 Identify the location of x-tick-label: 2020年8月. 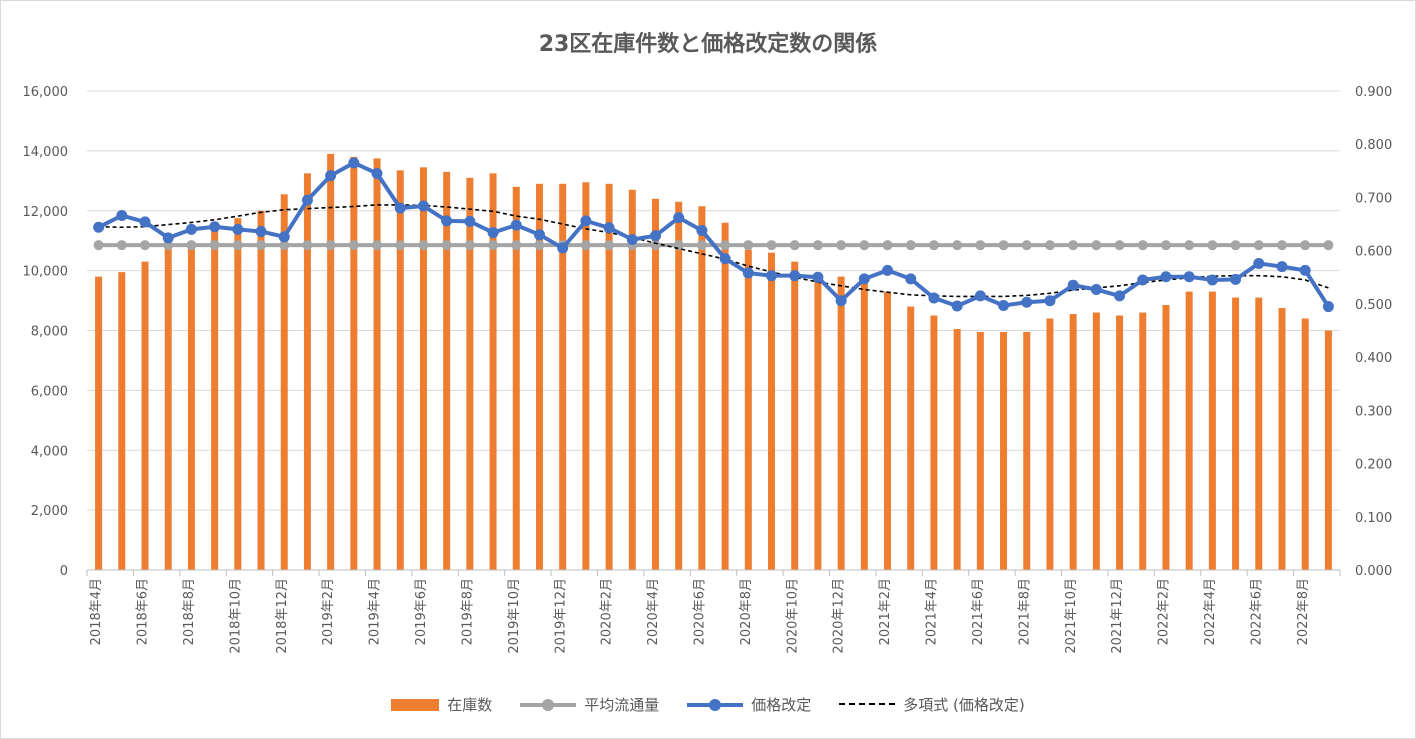
(746, 611).